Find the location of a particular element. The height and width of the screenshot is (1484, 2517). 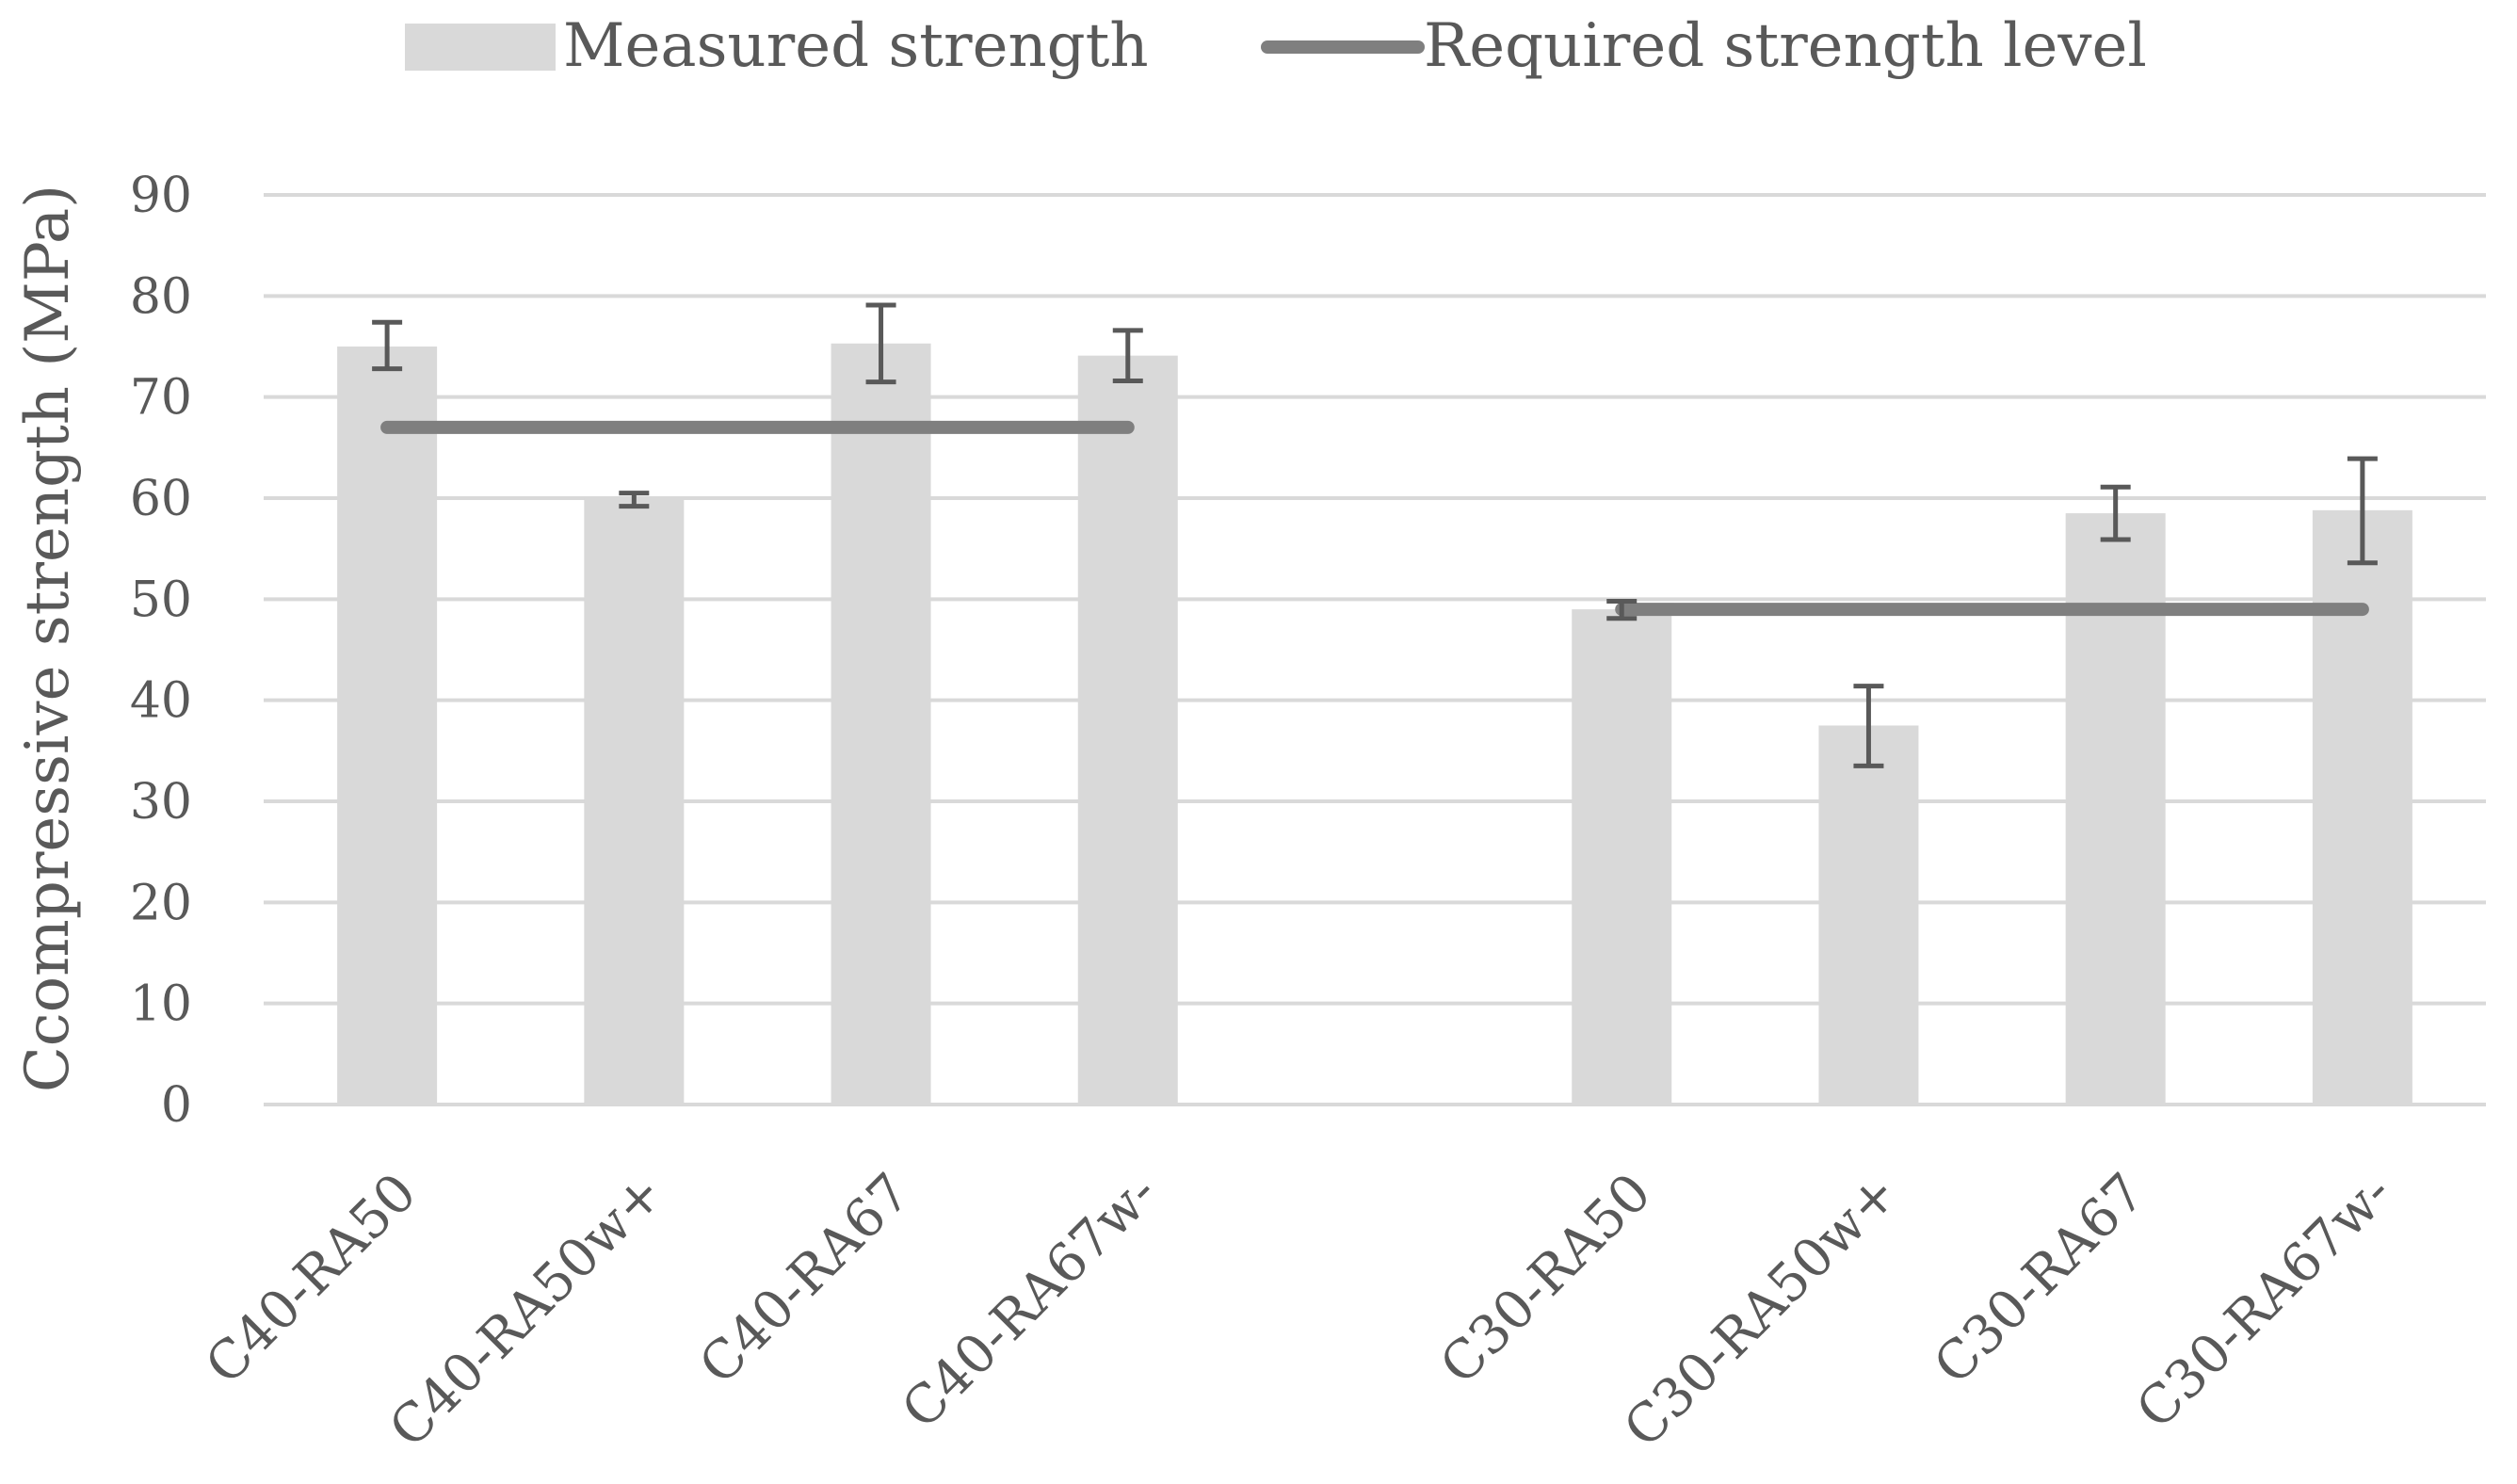

y-tick-label-50: 50 is located at coordinates (161, 600).